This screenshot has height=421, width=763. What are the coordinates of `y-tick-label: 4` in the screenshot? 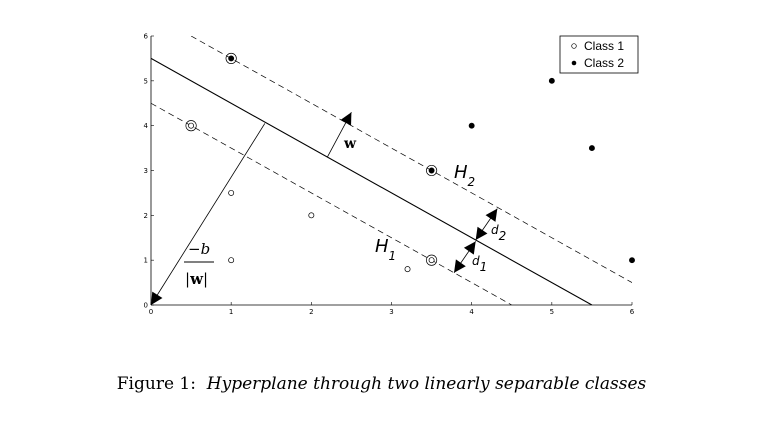 It's located at (146, 126).